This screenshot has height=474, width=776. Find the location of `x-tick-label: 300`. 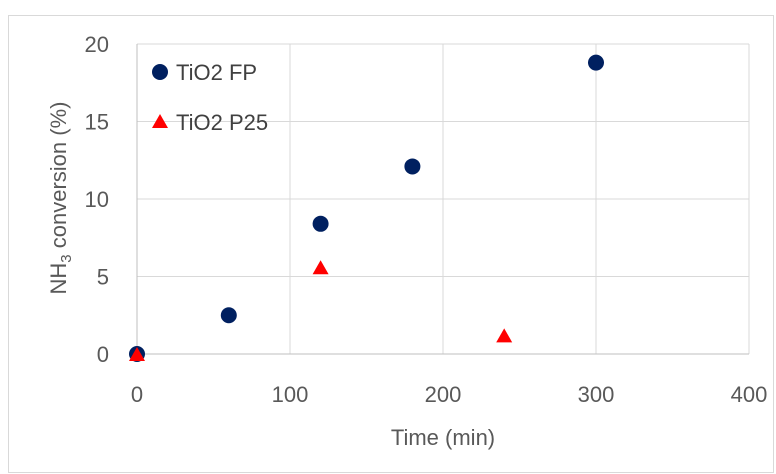

x-tick-label: 300 is located at coordinates (596, 394).